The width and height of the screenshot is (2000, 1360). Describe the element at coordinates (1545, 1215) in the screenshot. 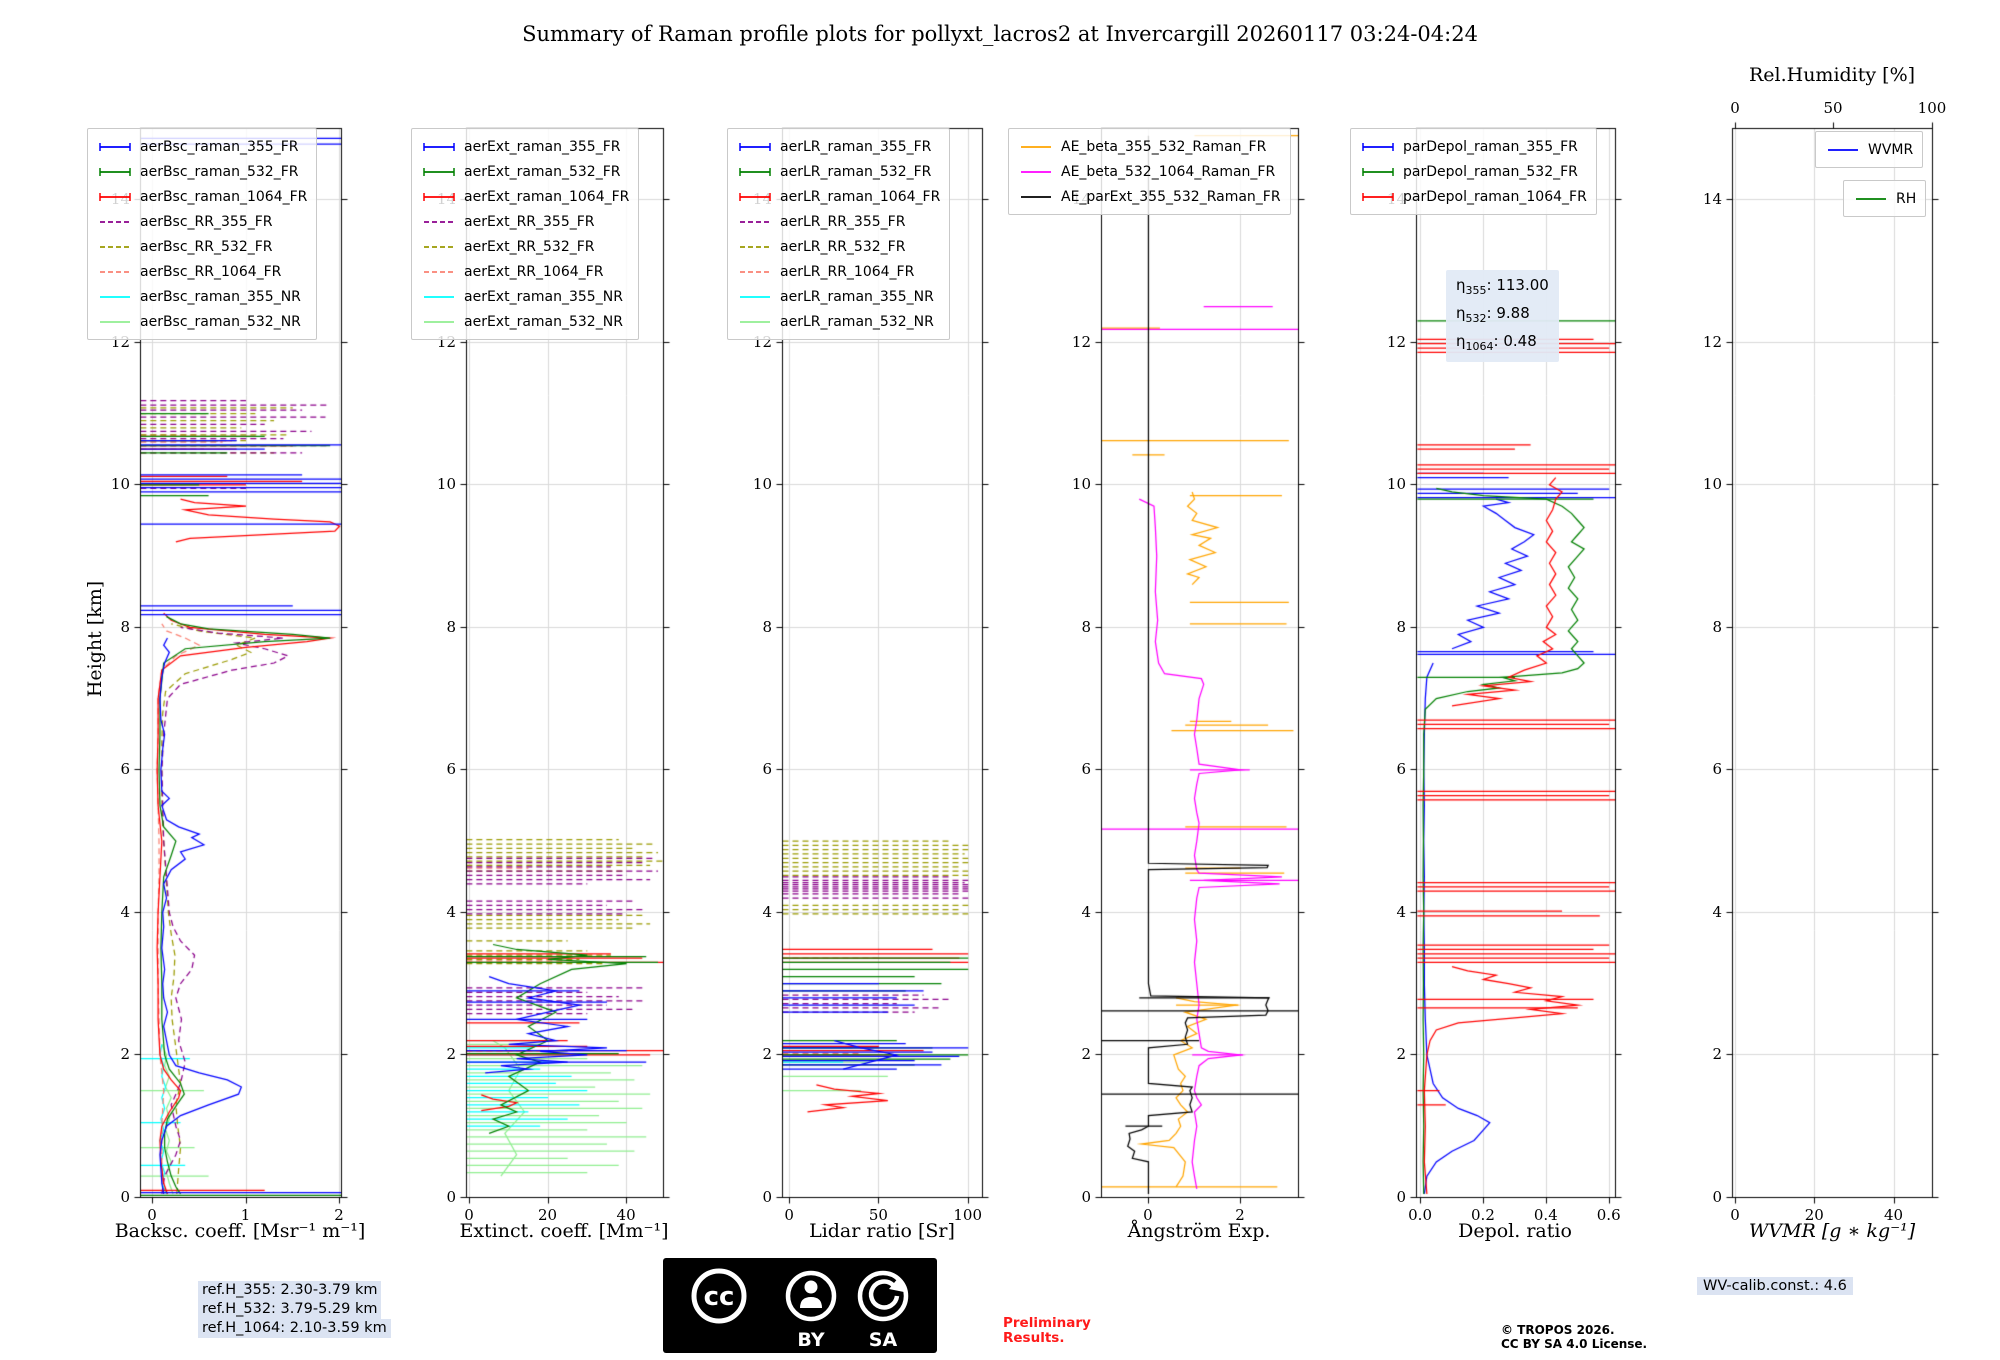

I see `x-tick-label: 0.4` at that location.